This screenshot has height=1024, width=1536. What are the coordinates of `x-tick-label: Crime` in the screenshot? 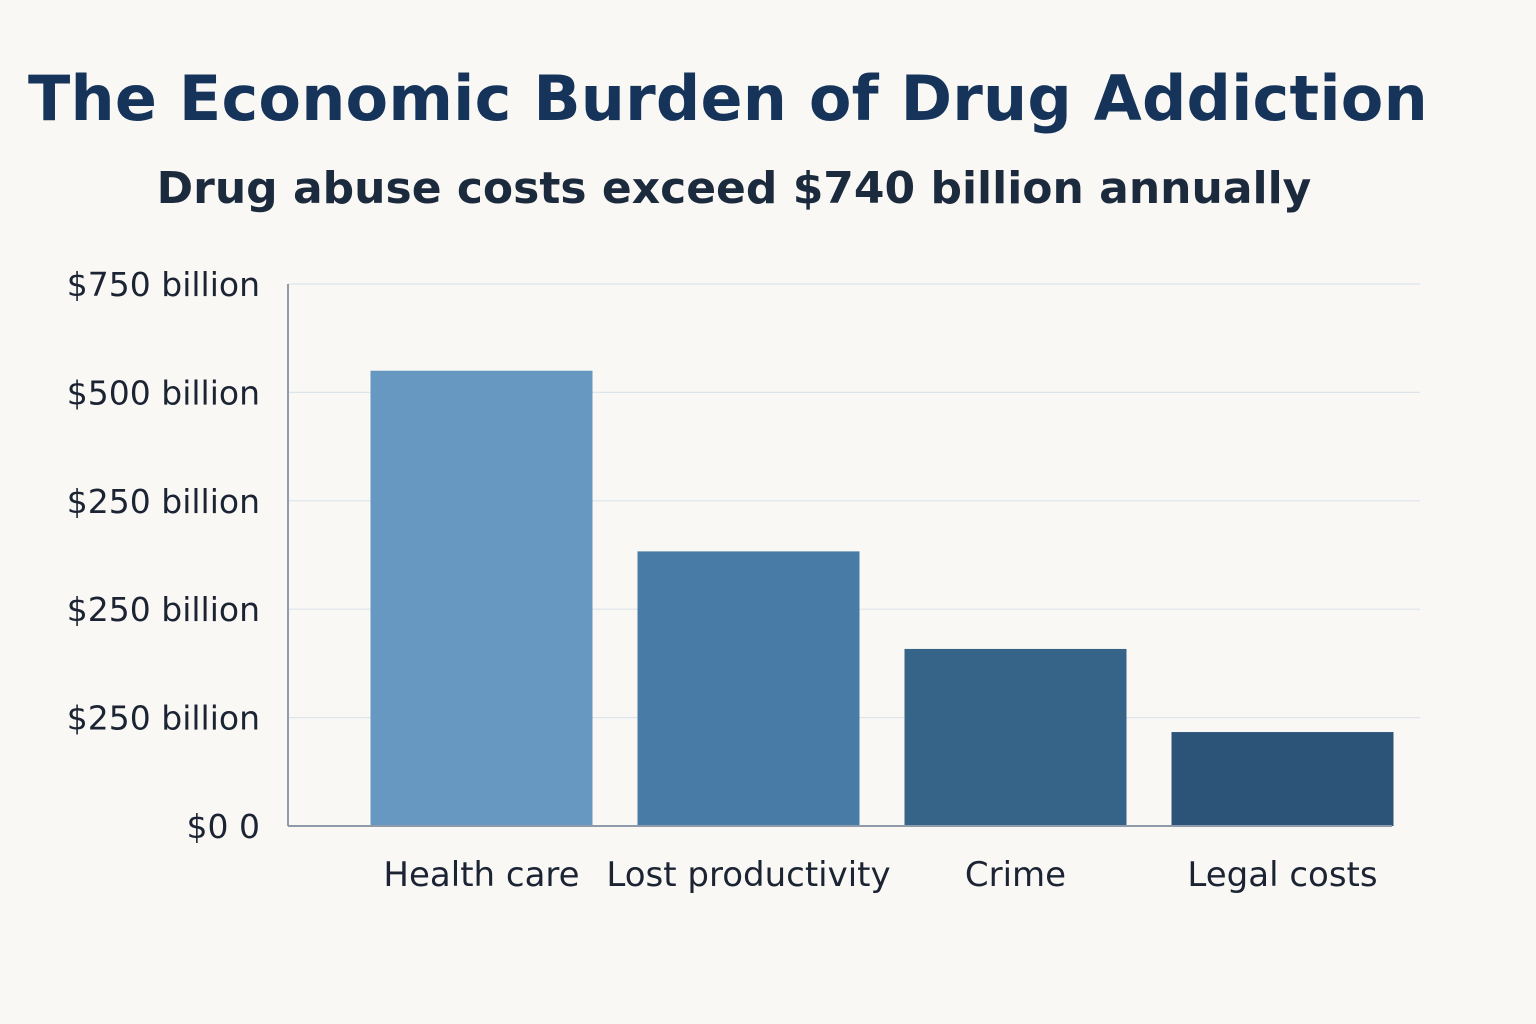 It's located at (1015, 875).